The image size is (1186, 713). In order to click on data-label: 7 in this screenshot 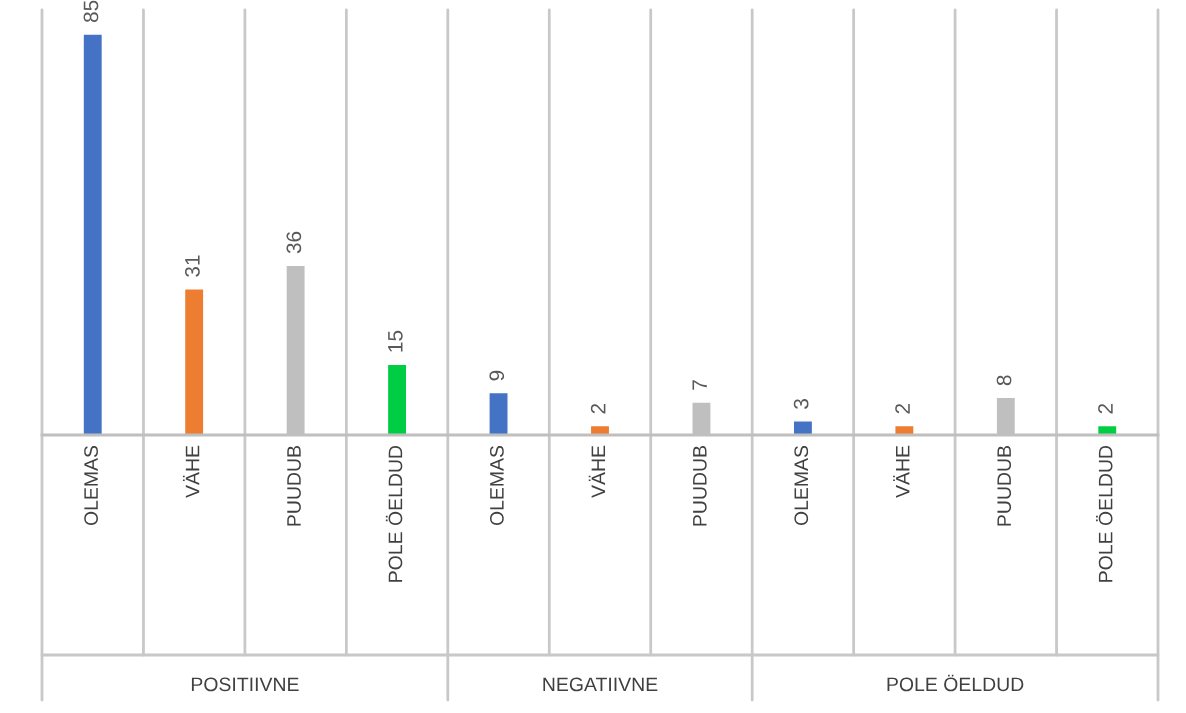, I will do `click(699, 385)`.